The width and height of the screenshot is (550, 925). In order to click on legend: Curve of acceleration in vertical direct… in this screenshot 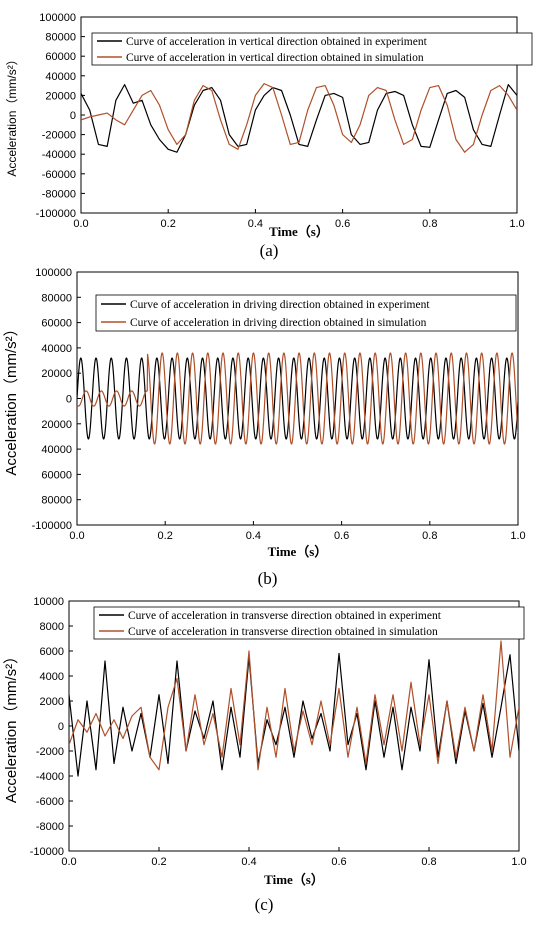, I will do `click(312, 49)`.